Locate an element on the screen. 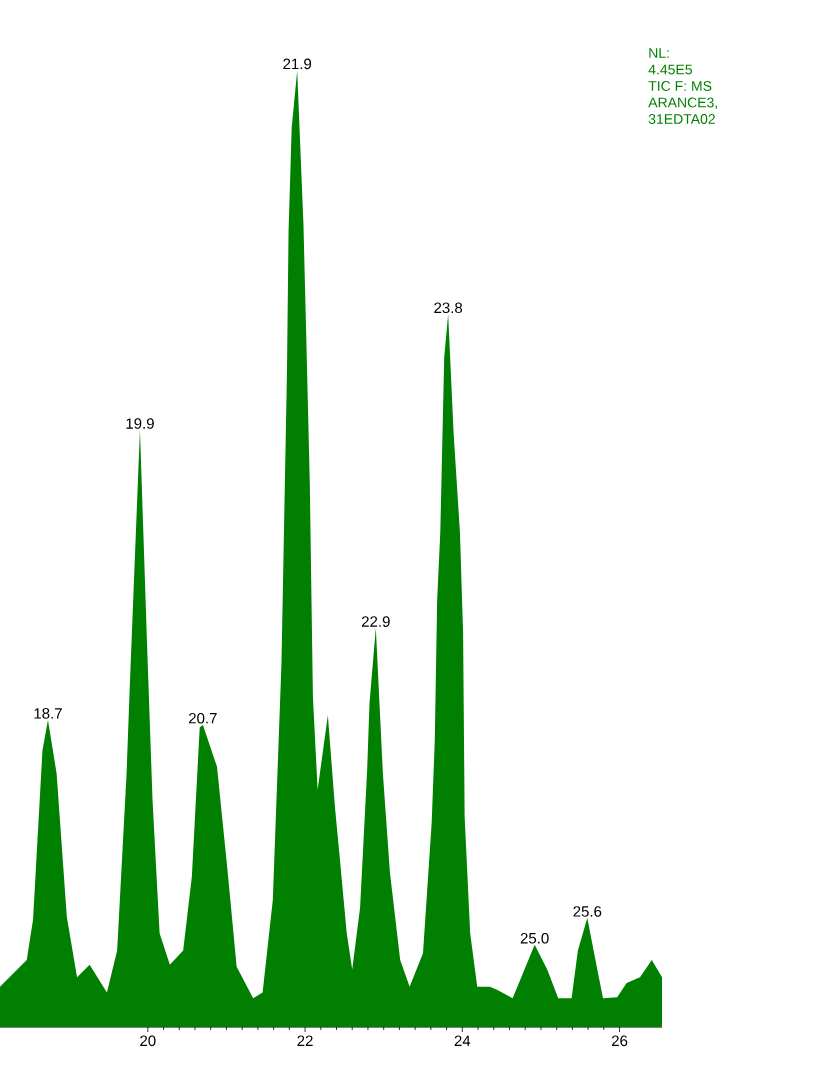 The height and width of the screenshot is (1090, 835). annotation: 20.7 is located at coordinates (203, 718).